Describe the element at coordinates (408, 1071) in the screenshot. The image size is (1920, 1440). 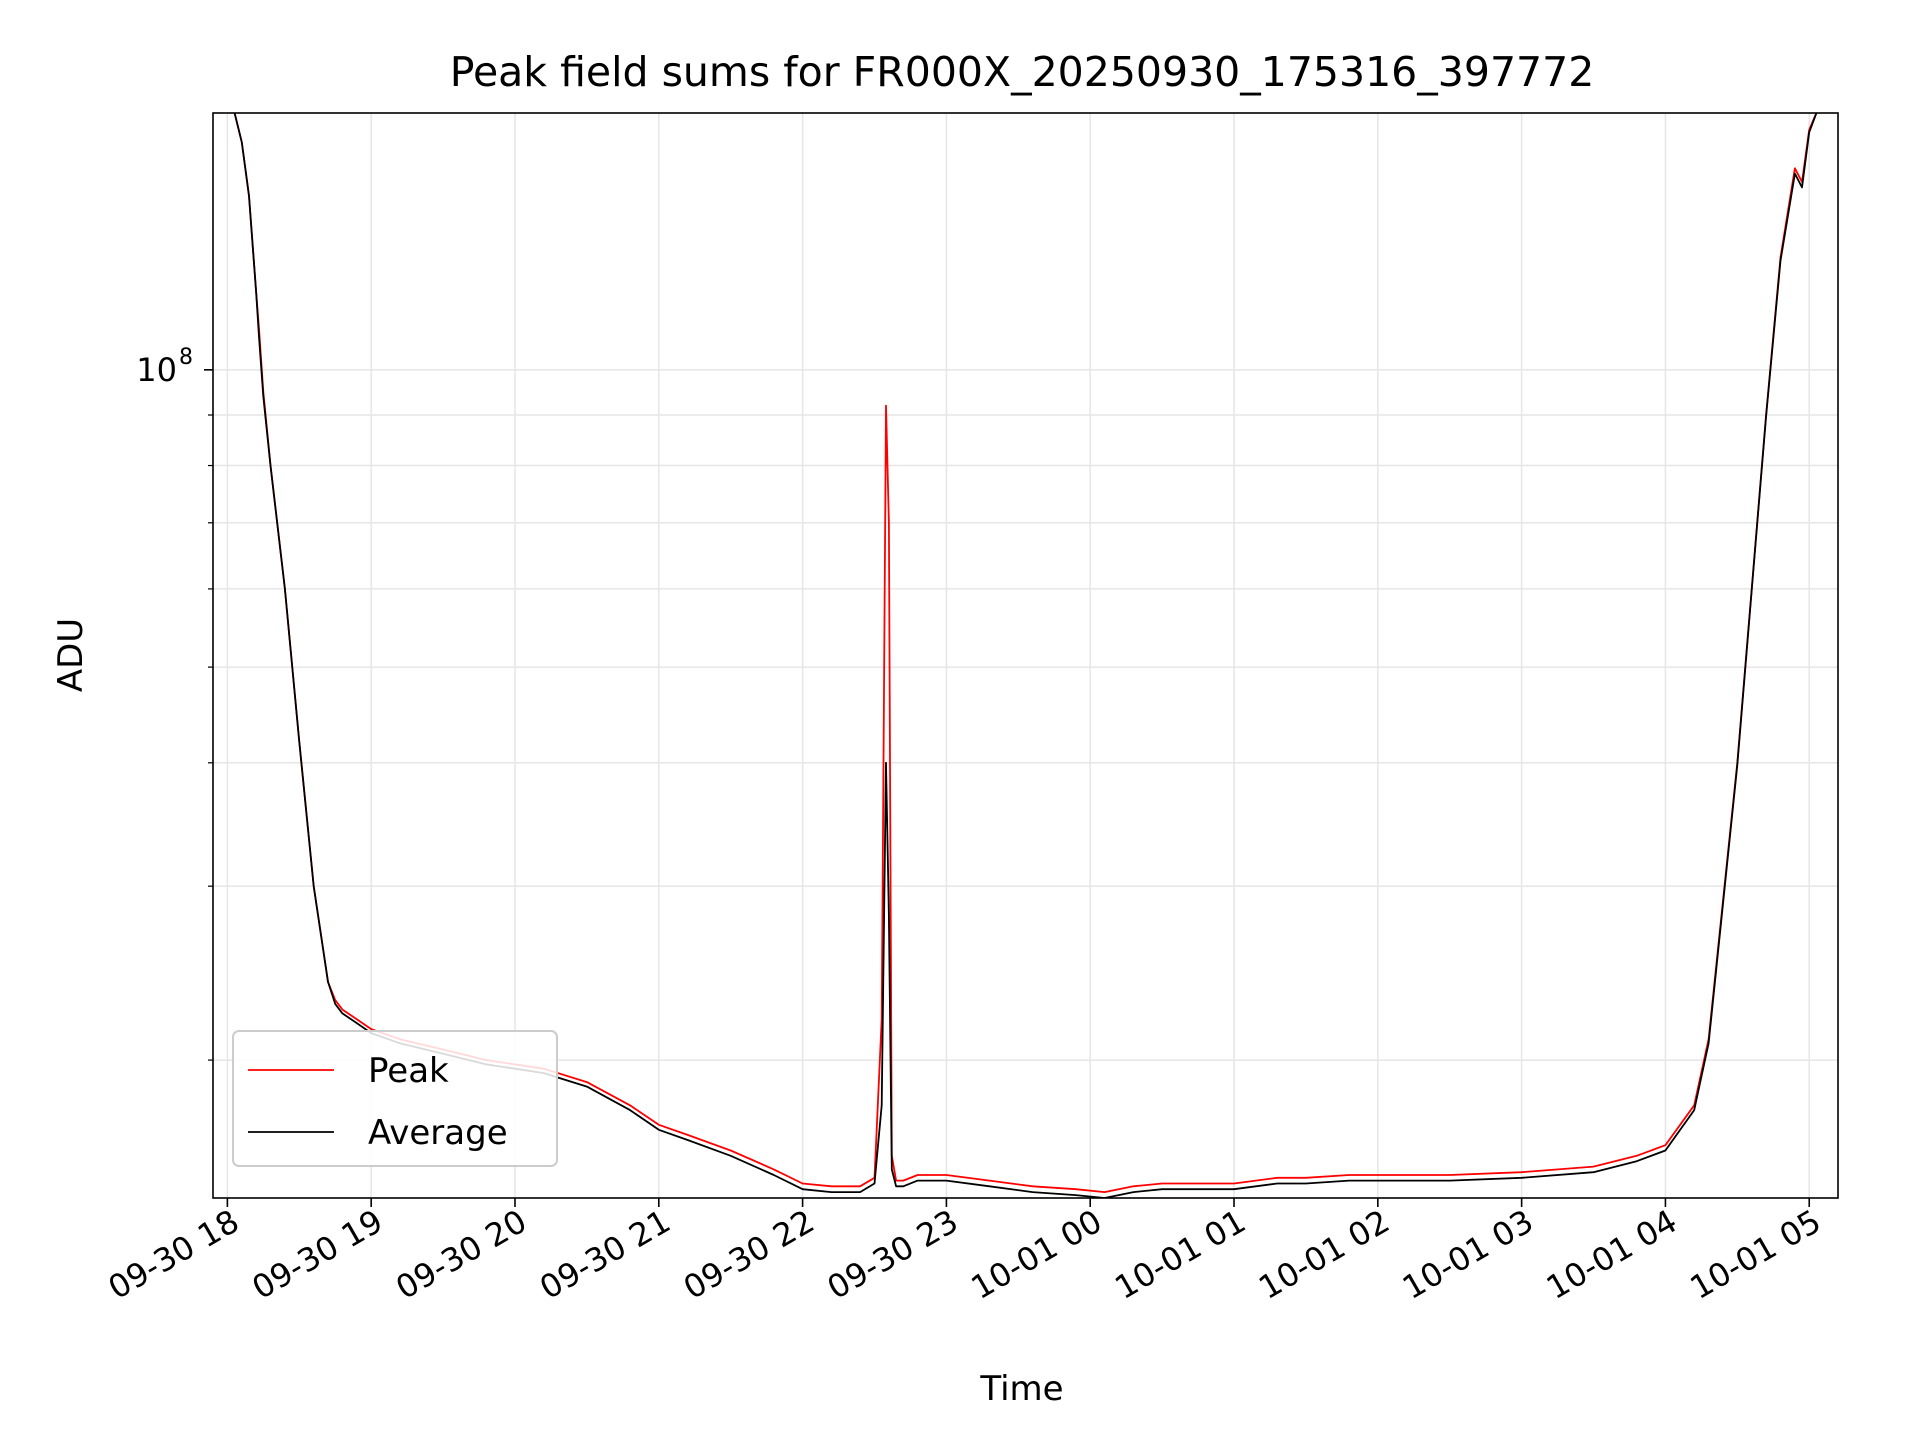
I see `legend-peak-label: Peak` at that location.